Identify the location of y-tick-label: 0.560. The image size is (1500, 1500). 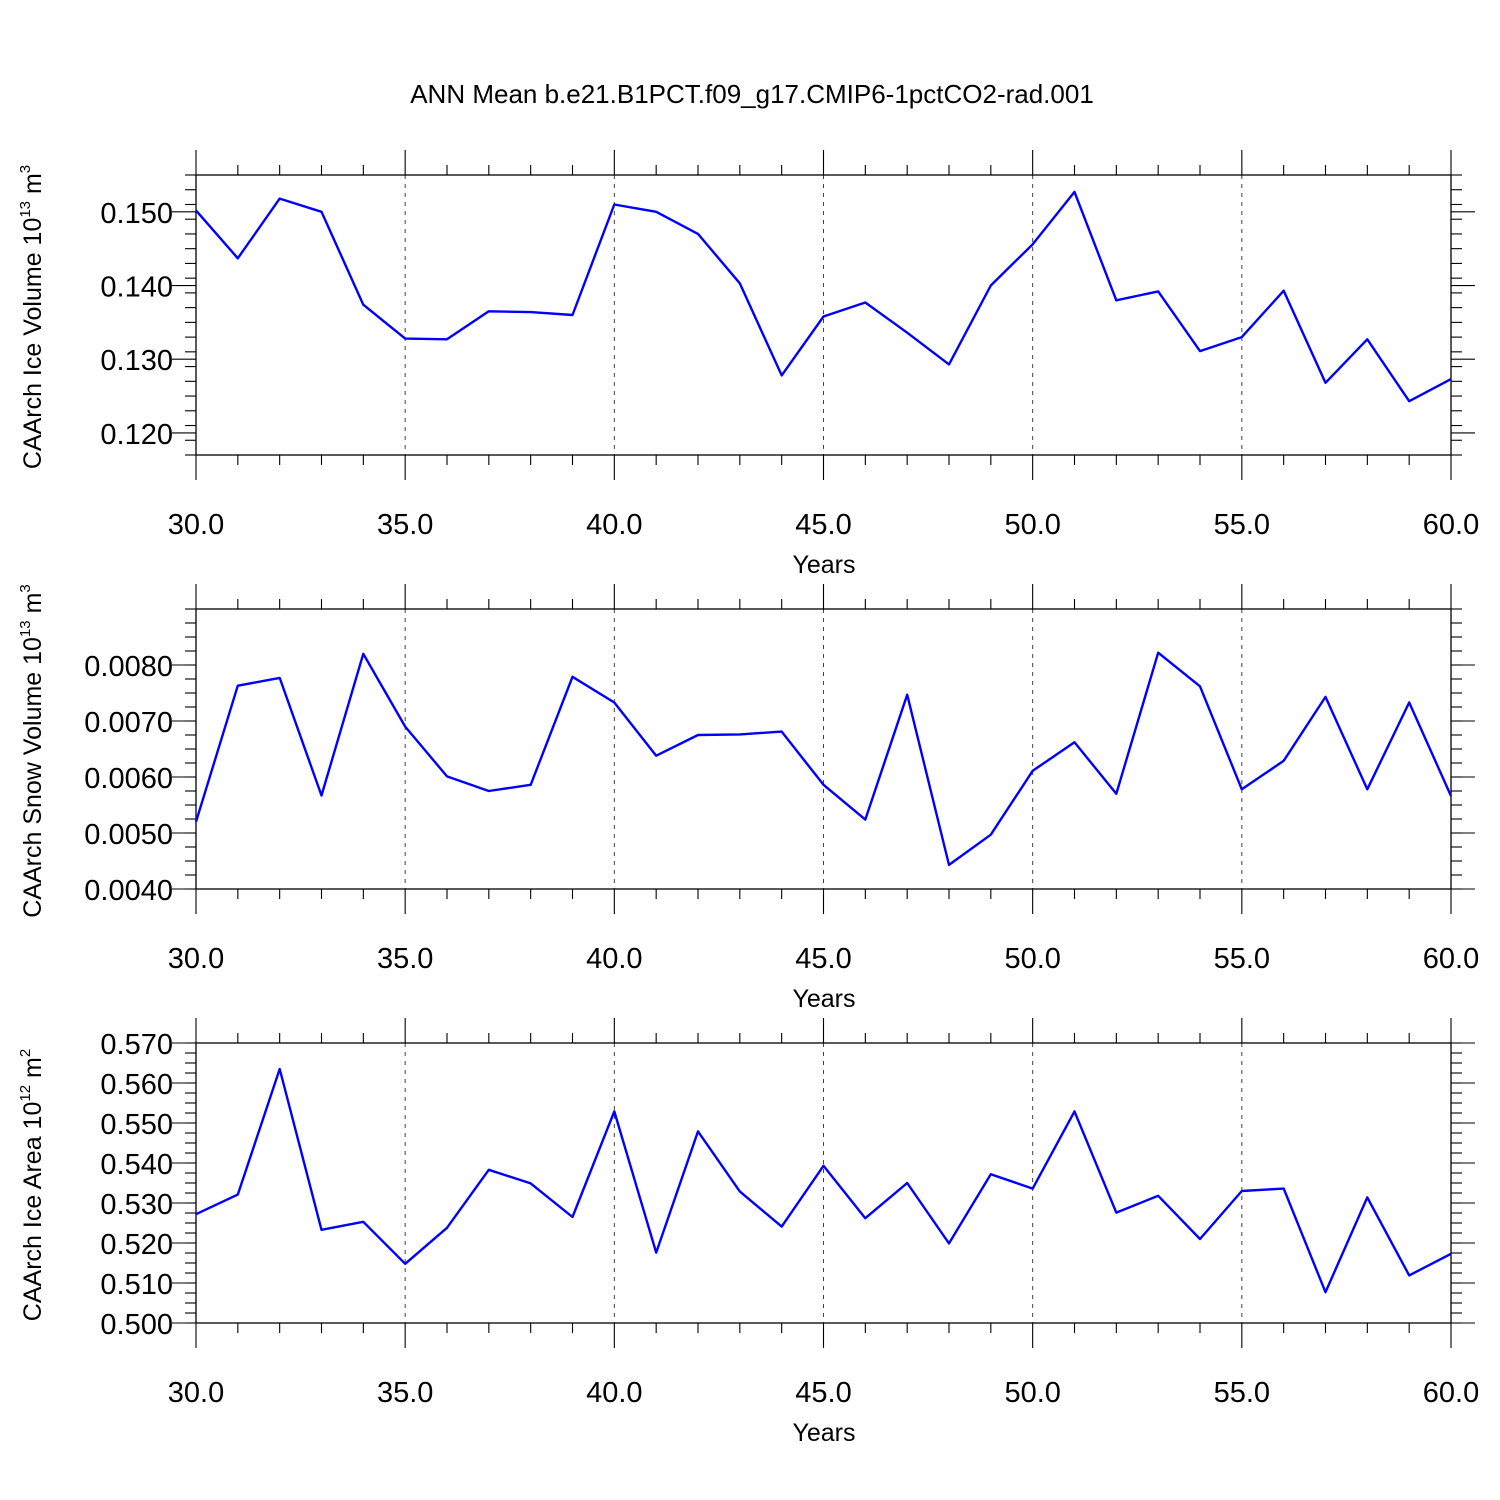
(136, 1085).